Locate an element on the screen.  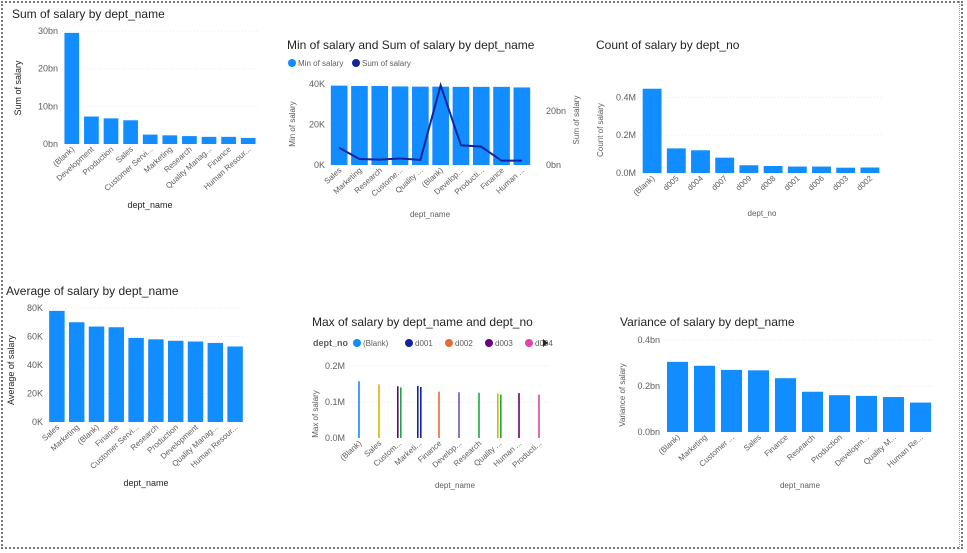
chart-title: Sum of salary by dept_name is located at coordinates (88, 14).